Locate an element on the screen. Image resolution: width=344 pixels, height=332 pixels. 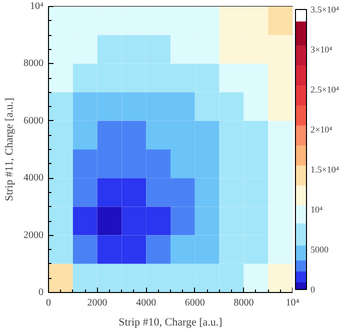
y-tick-label: 8000 is located at coordinates (34, 64).